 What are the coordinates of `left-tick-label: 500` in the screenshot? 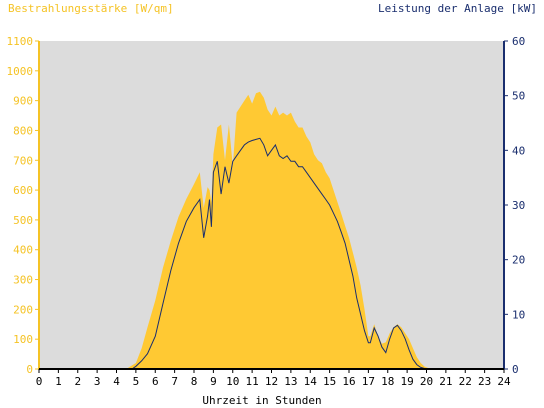 It's located at (23, 220).